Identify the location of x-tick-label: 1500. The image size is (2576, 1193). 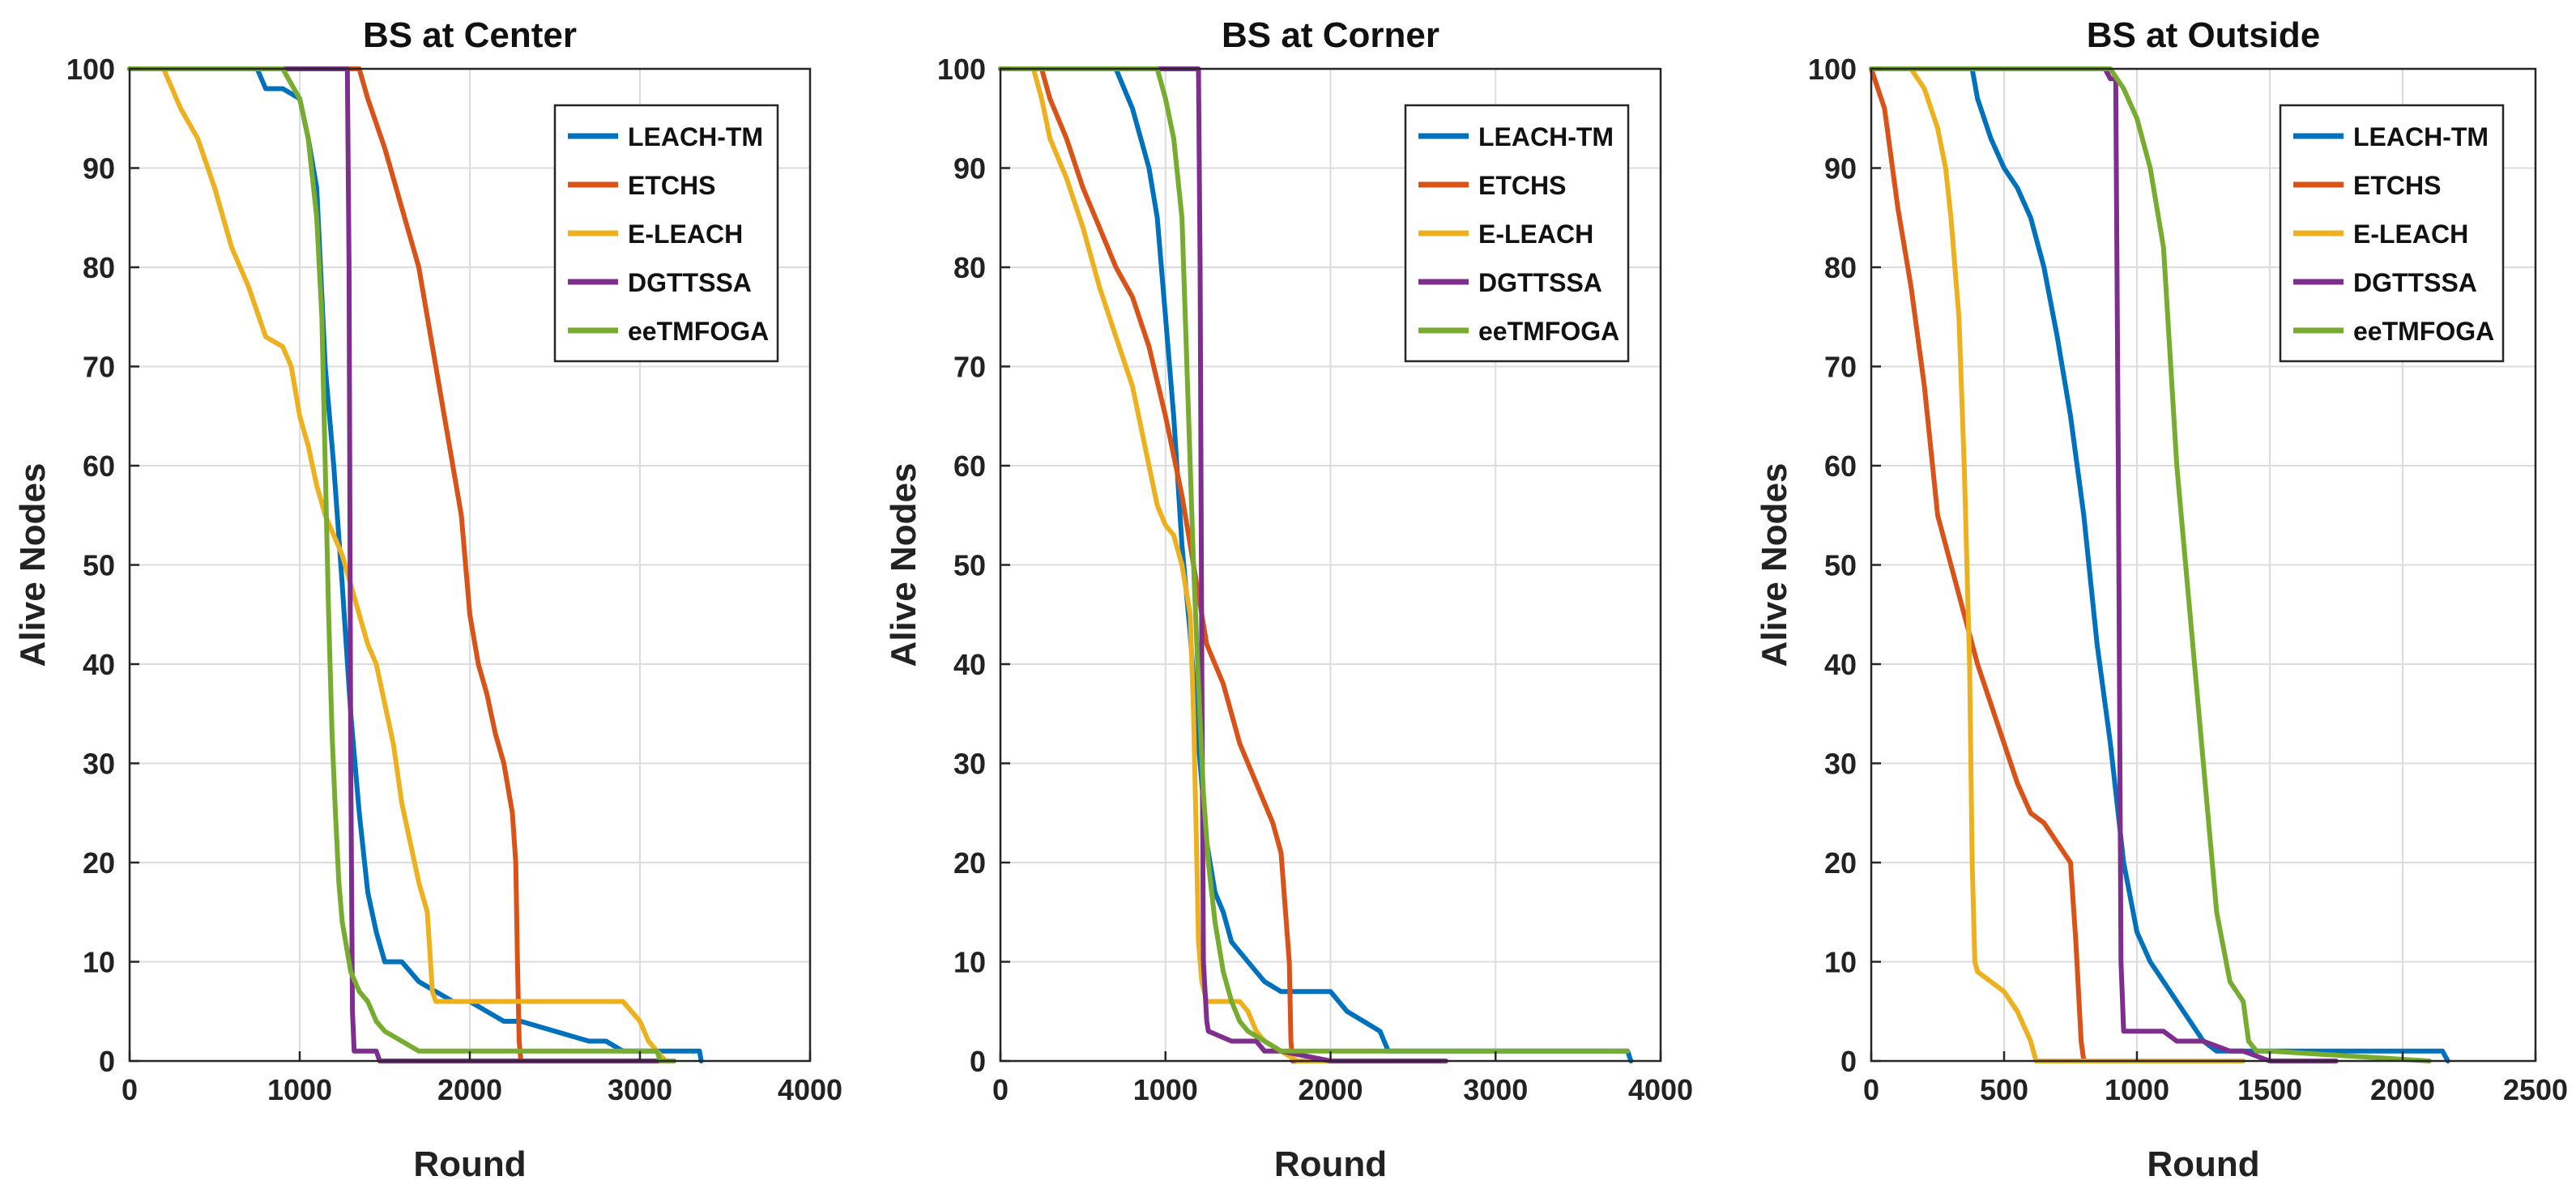
(2270, 1089).